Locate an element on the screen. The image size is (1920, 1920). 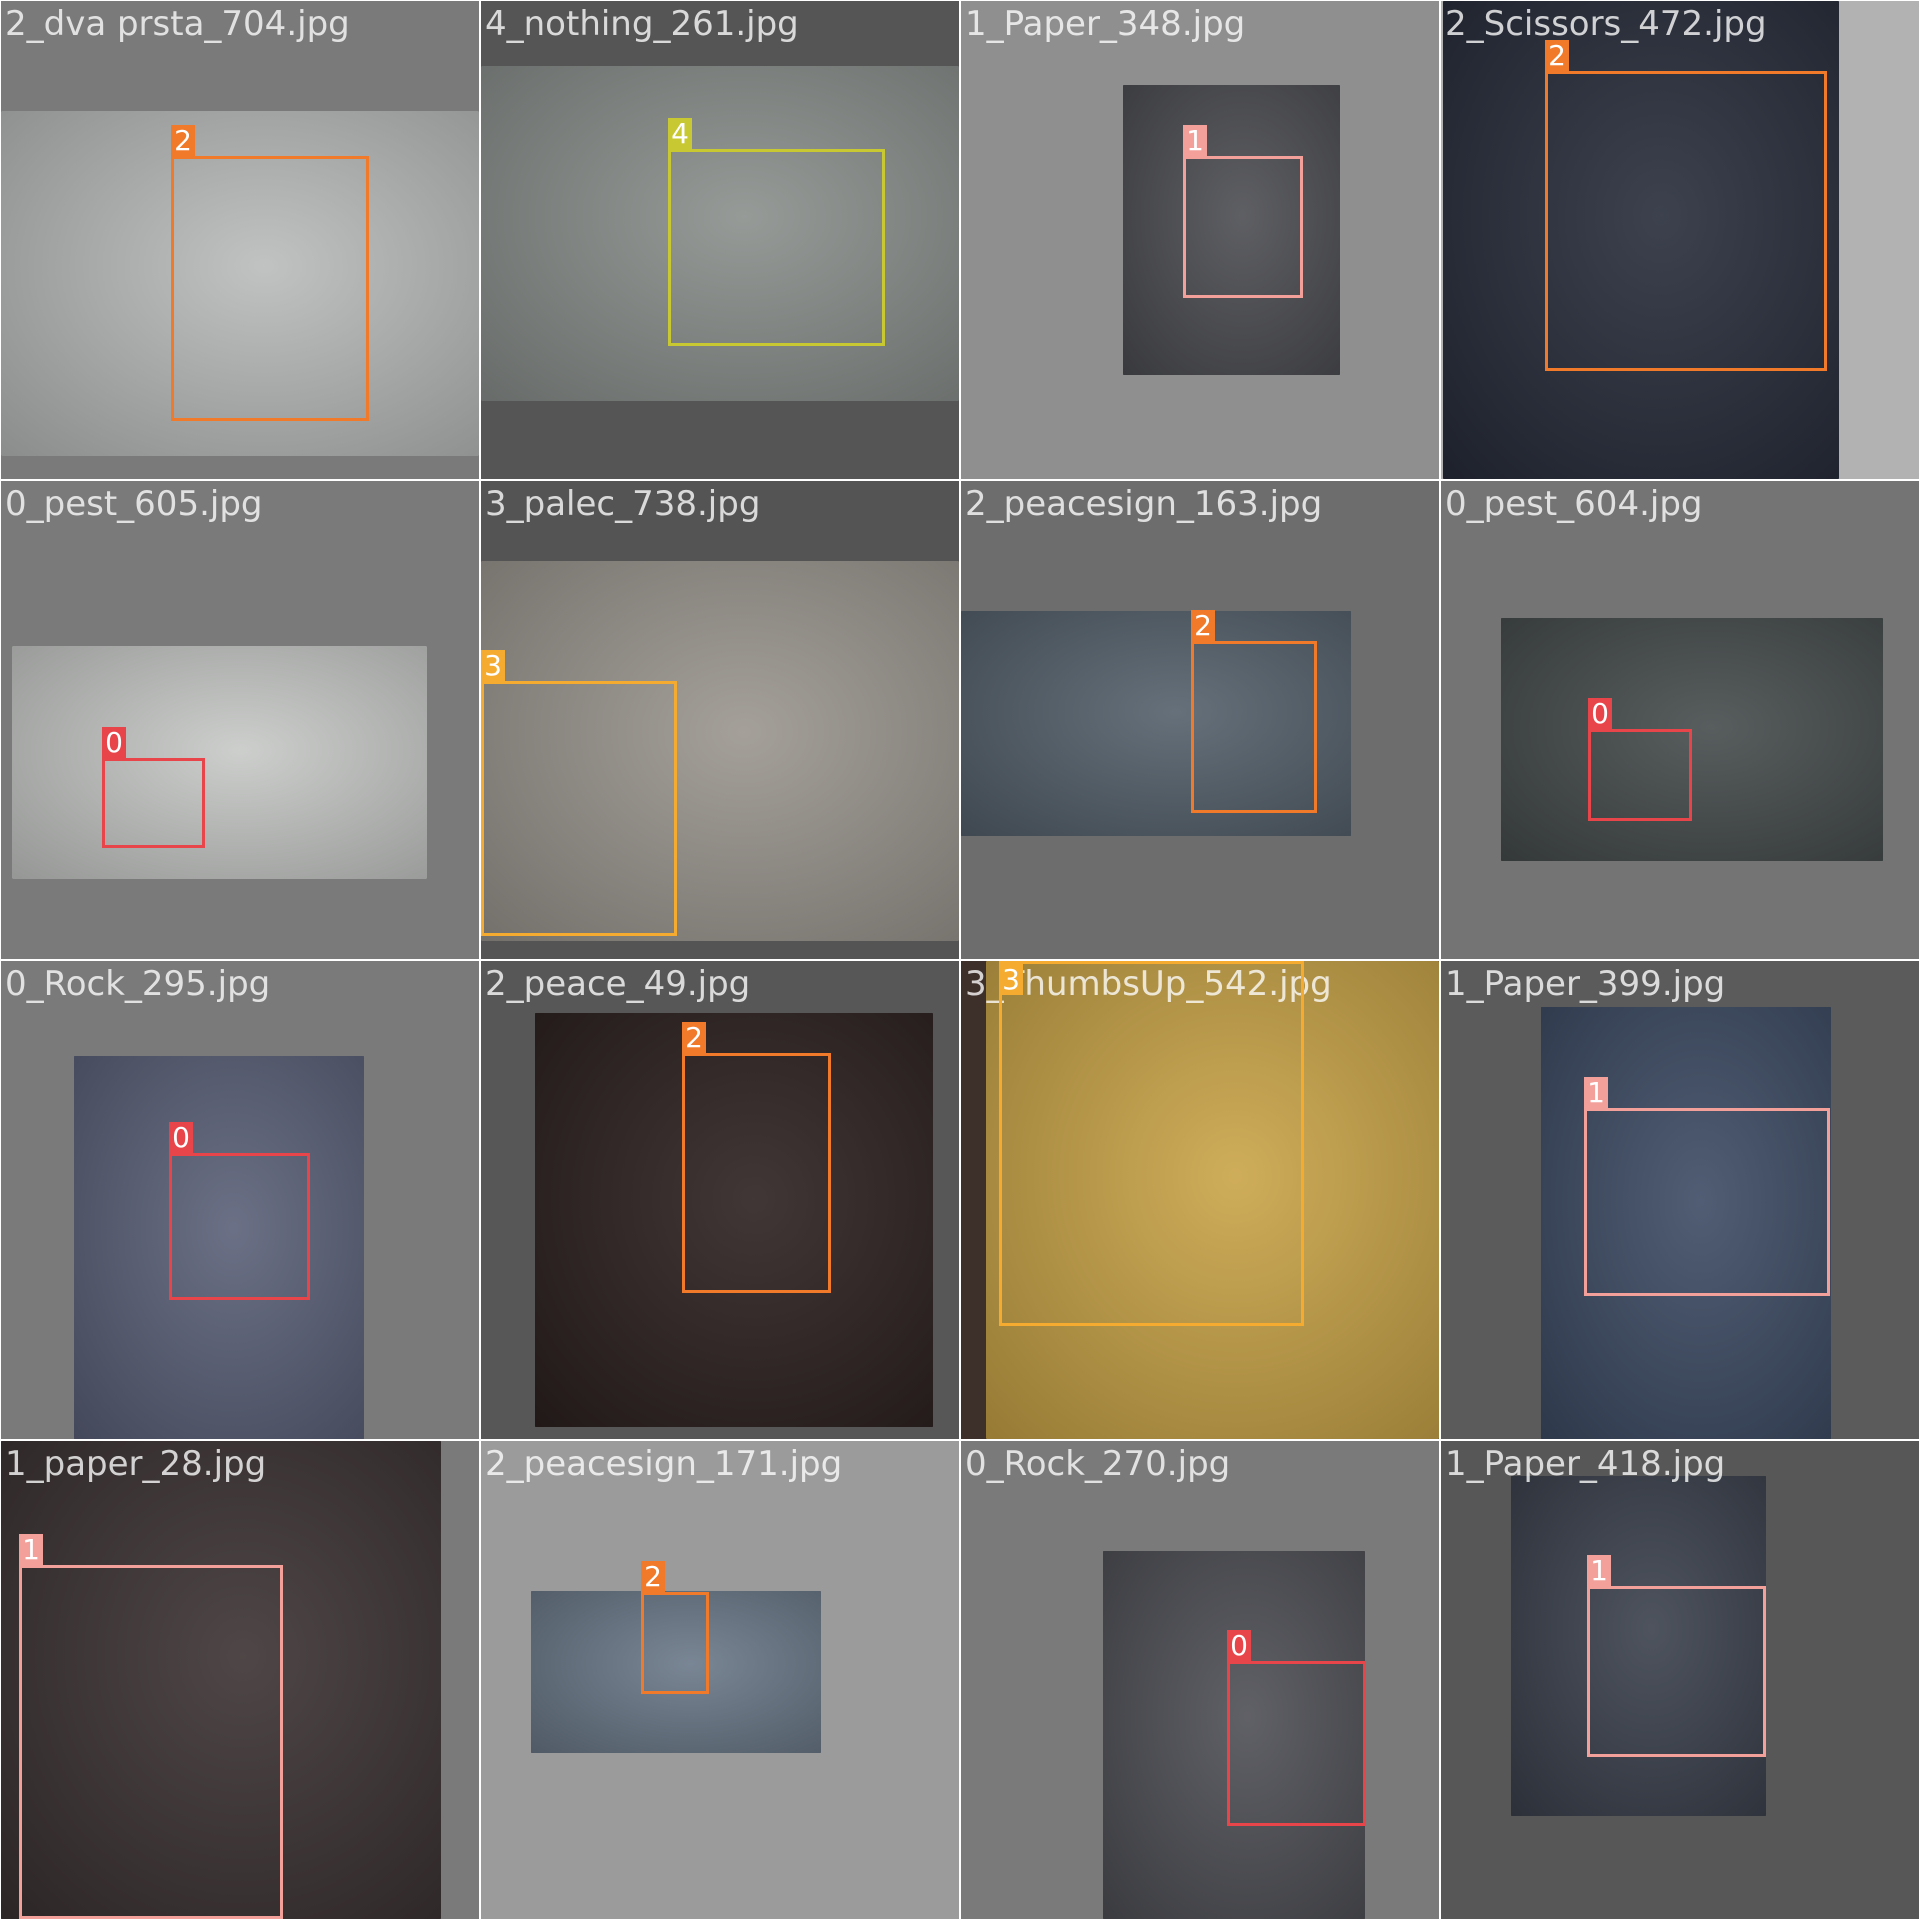
image-tile: 2_peacesign_171.jpg 2 is located at coordinates (720, 1680).